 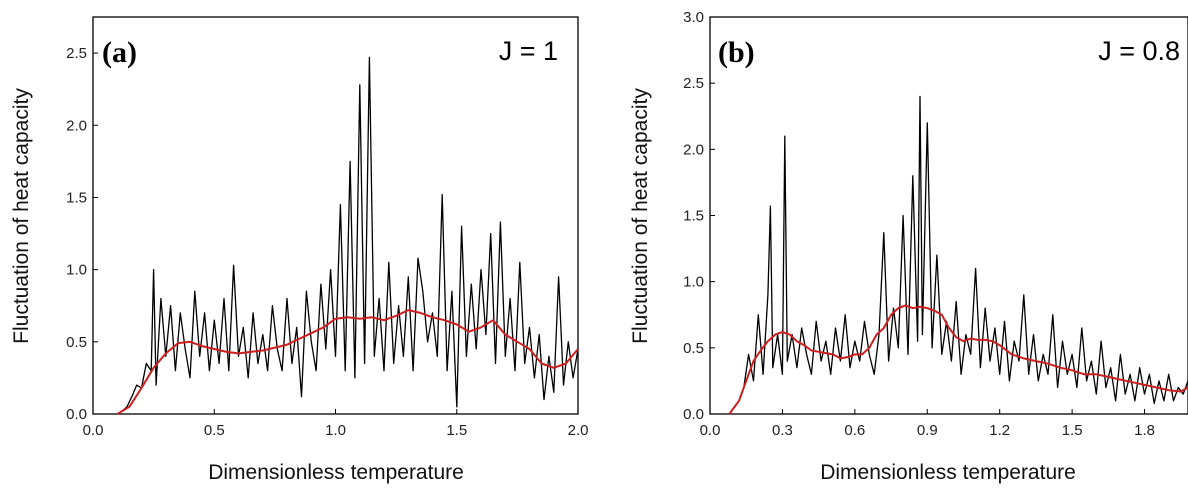 What do you see at coordinates (640, 216) in the screenshot?
I see `panel-b-ylabel: Fluctuation of heat capacity` at bounding box center [640, 216].